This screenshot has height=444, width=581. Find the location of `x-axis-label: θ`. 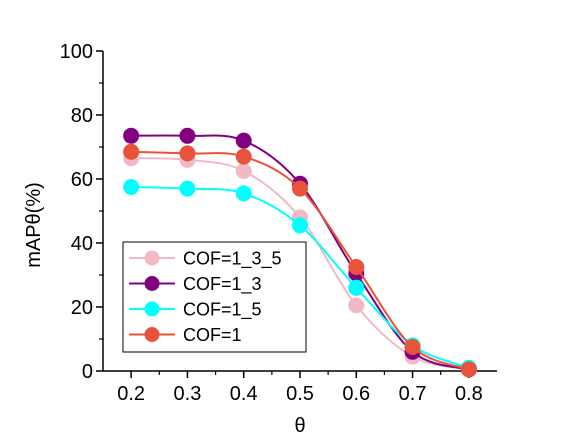

x-axis-label: θ is located at coordinates (299, 426).